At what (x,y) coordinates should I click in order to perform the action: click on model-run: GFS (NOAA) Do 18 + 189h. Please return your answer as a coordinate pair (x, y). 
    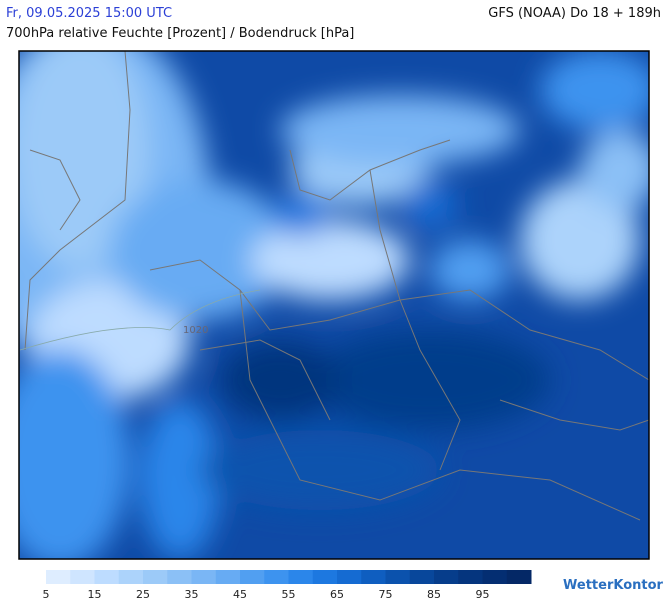
    Looking at the image, I should click on (574, 13).